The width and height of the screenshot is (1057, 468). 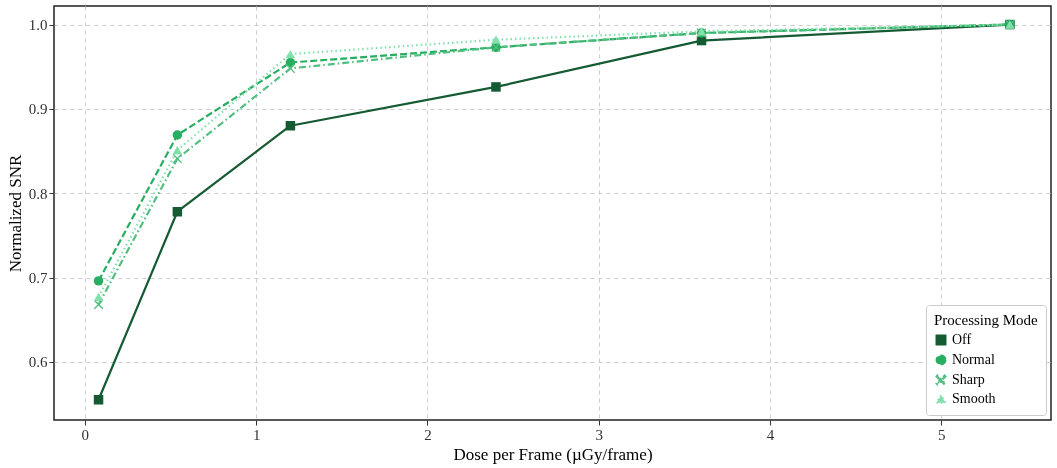 I want to click on x-tick-label: 5, so click(x=942, y=434).